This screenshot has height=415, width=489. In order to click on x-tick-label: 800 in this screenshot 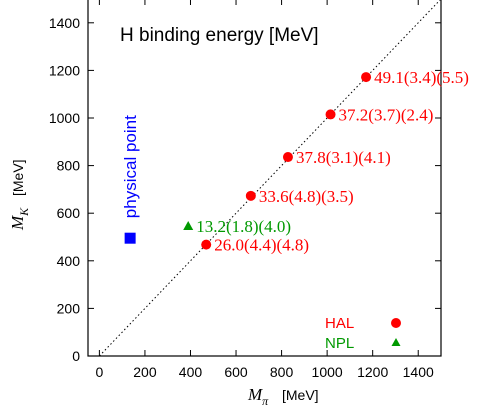, I will do `click(282, 372)`.